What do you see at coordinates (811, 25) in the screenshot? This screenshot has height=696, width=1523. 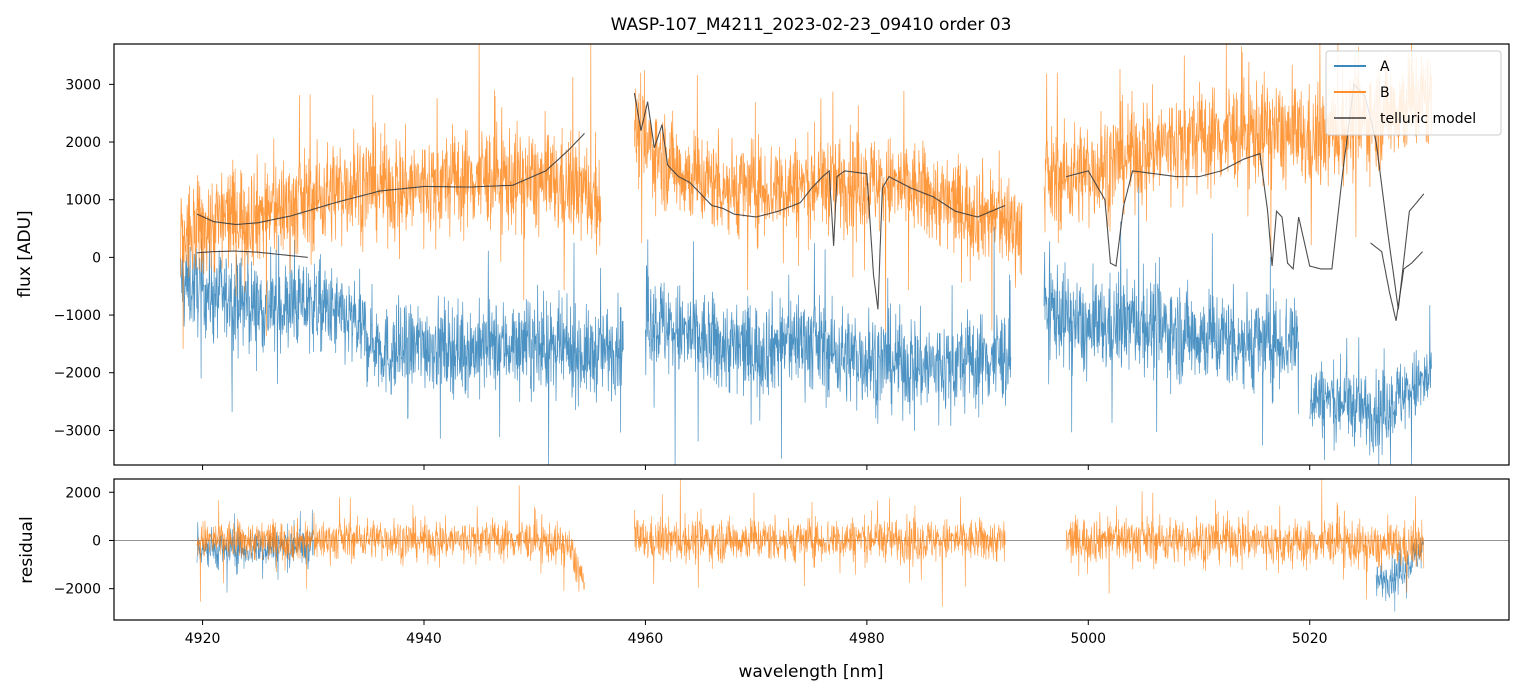 I see `chart-title: WASP-107_M4211_2023-02-23_09410 order 03` at bounding box center [811, 25].